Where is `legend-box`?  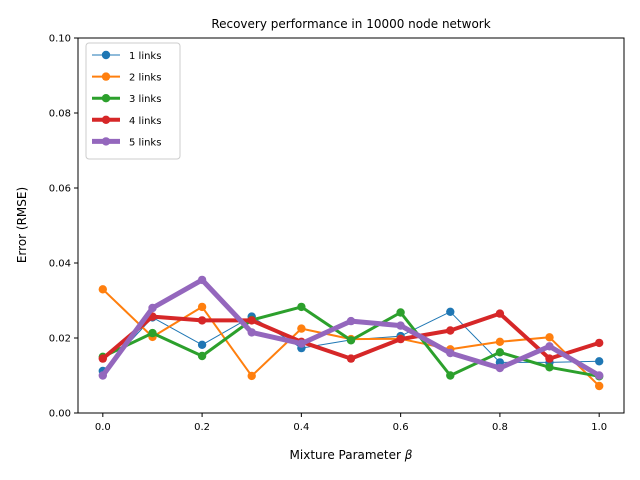 legend-box is located at coordinates (133, 101).